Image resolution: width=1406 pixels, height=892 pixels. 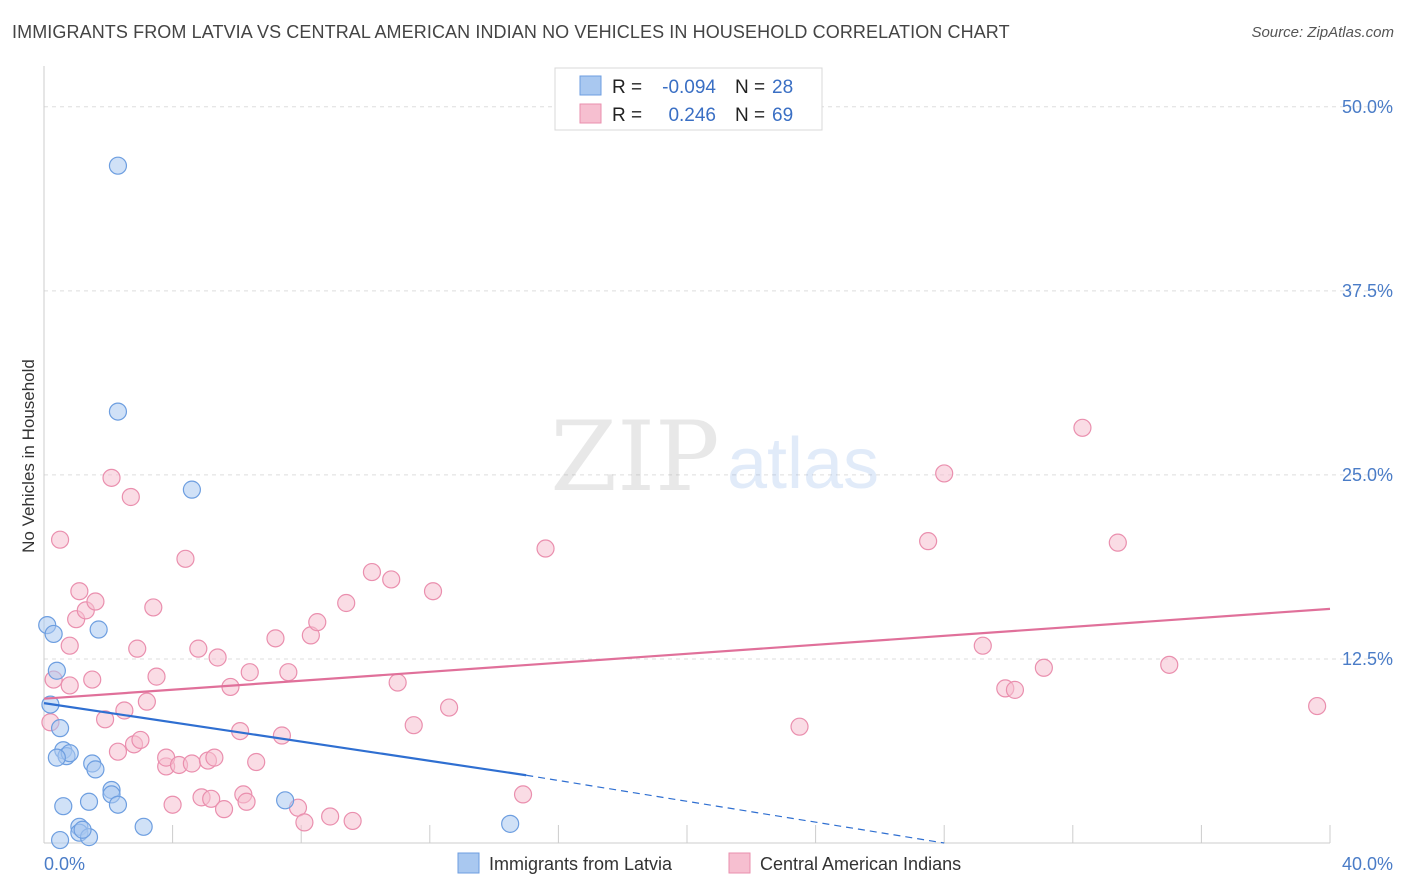 I want to click on legend-n-value-1: 28, so click(x=782, y=87).